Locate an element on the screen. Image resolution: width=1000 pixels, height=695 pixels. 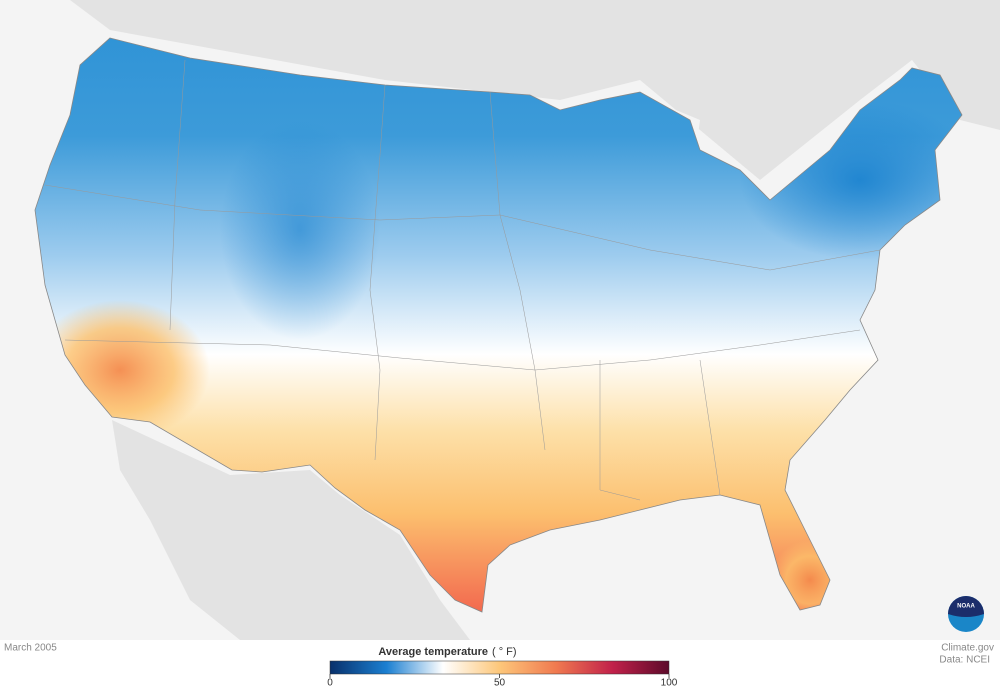
logo-text: NOAA is located at coordinates (966, 607).